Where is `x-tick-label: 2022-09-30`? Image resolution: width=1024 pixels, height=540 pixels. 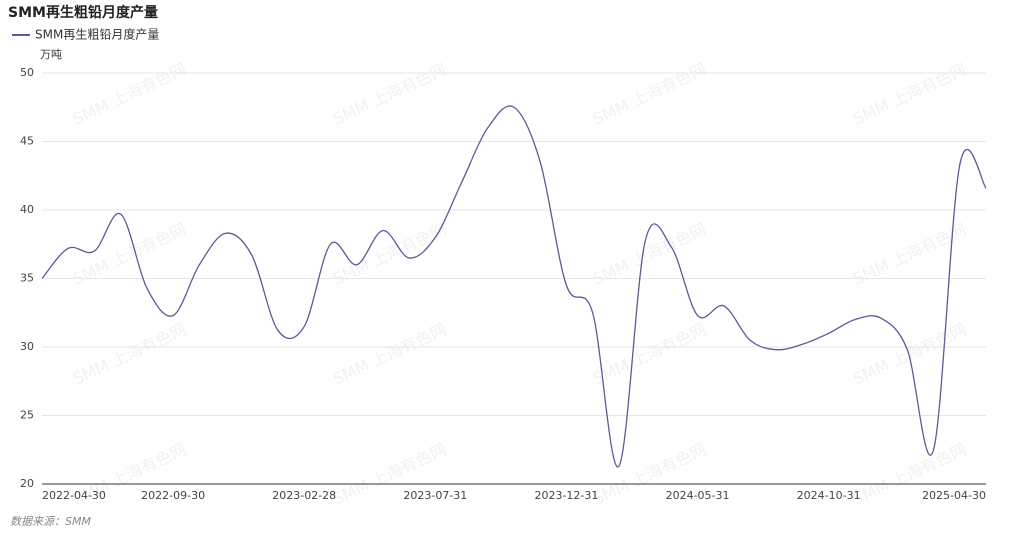 x-tick-label: 2022-09-30 is located at coordinates (173, 495).